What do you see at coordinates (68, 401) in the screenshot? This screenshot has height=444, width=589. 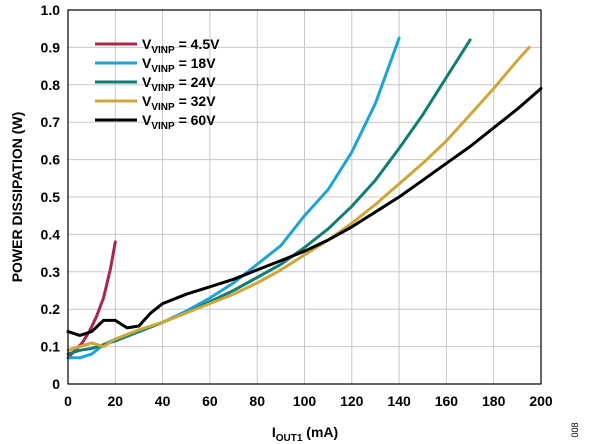 I see `x-tick-label: 0` at bounding box center [68, 401].